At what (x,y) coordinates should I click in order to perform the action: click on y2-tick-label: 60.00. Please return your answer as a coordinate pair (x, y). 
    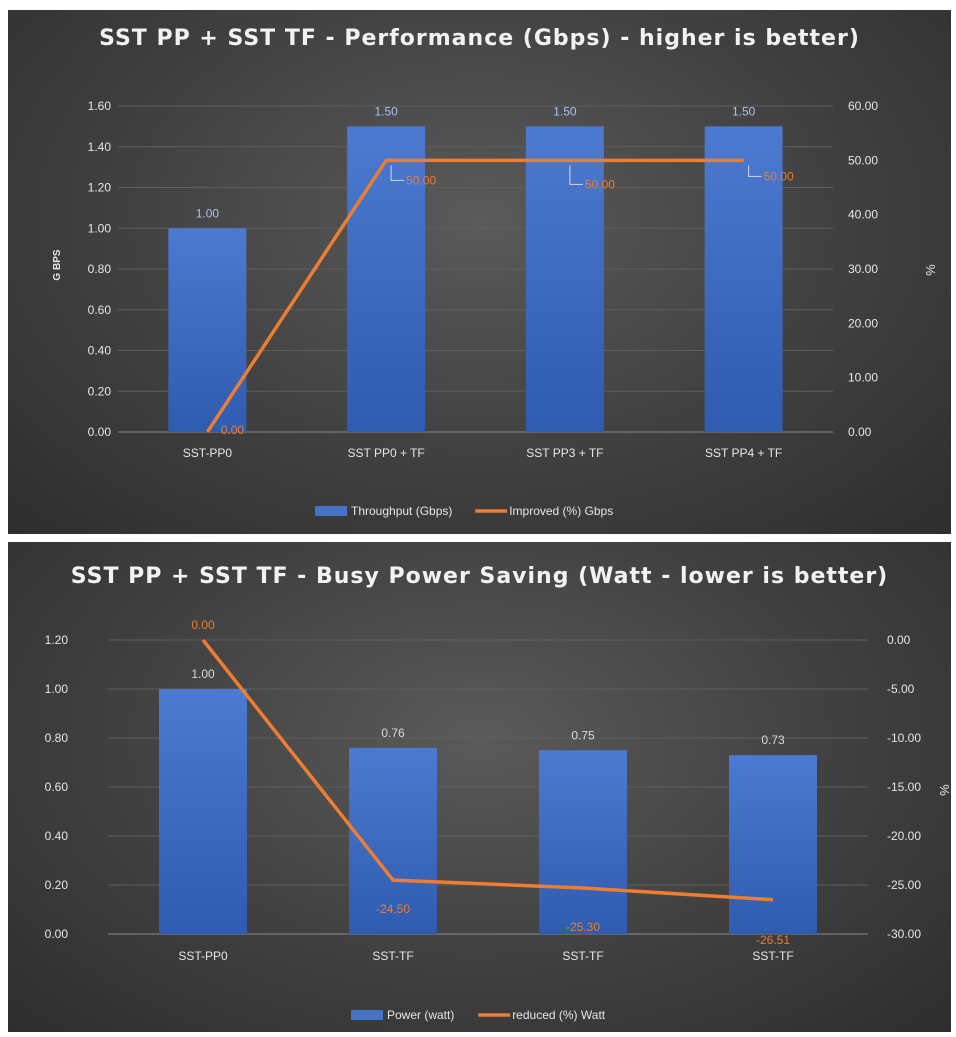
    Looking at the image, I should click on (863, 106).